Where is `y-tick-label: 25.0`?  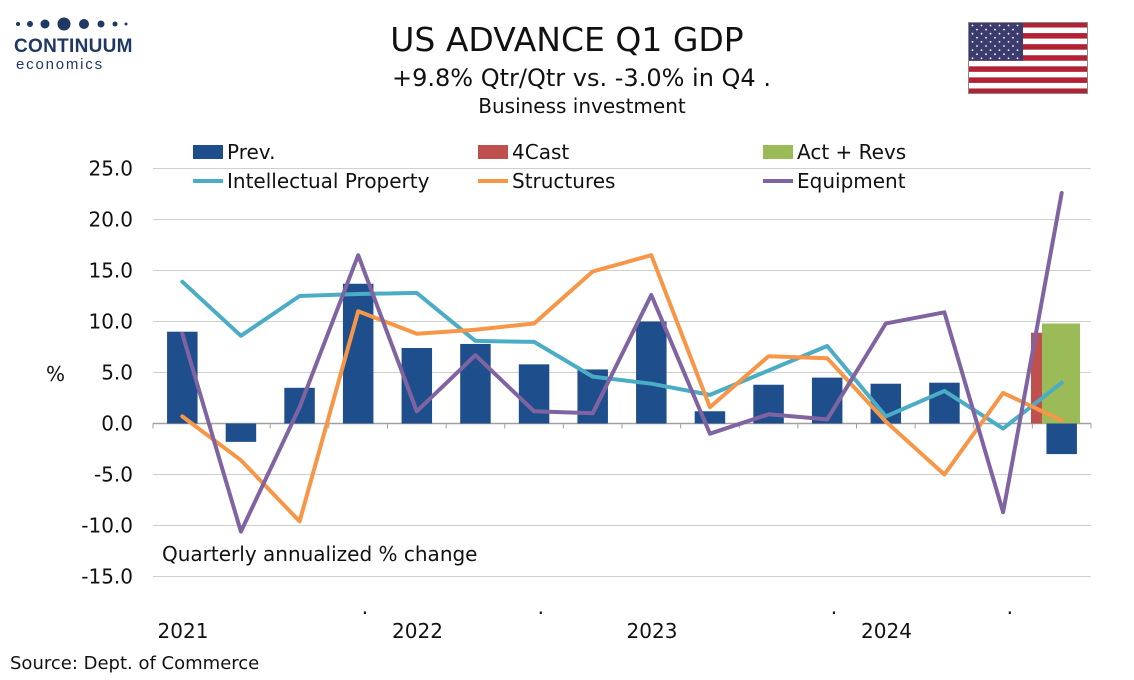 y-tick-label: 25.0 is located at coordinates (110, 169).